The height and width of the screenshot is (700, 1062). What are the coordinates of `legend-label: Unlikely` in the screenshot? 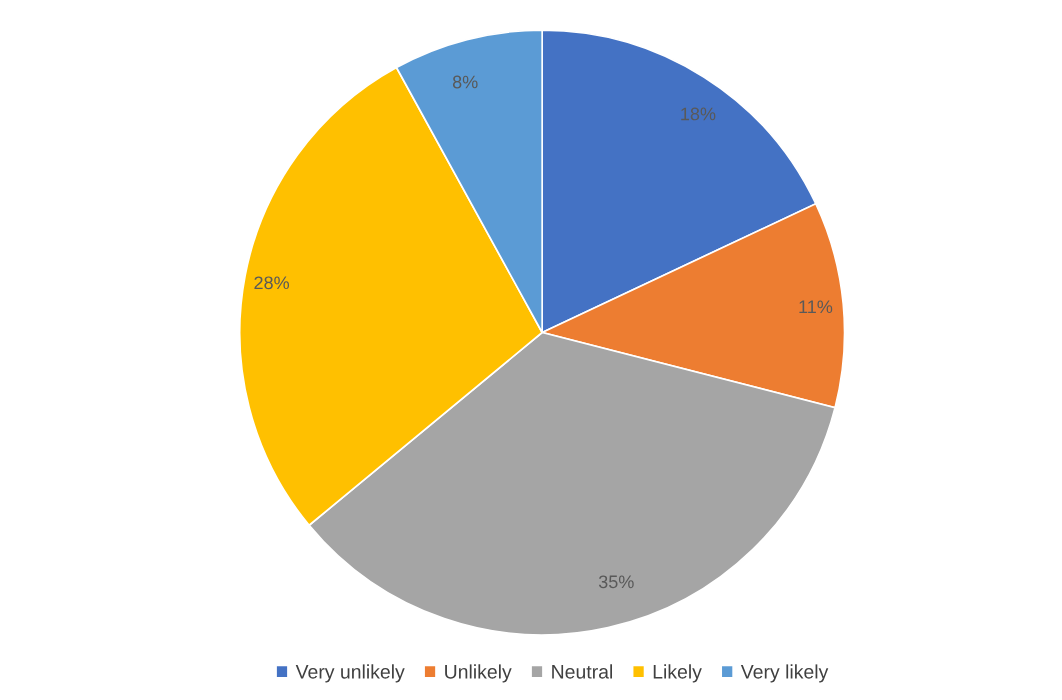 It's located at (478, 673).